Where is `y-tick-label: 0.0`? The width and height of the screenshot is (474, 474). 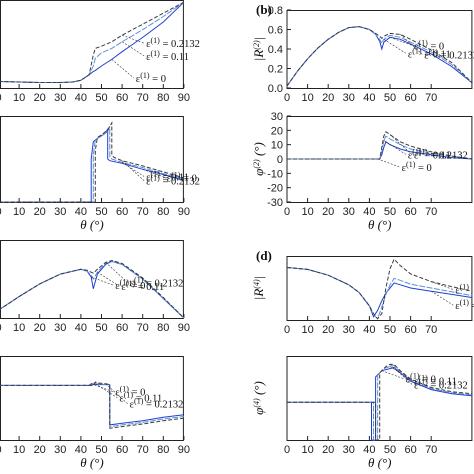 y-tick-label: 0.0 is located at coordinates (275, 89).